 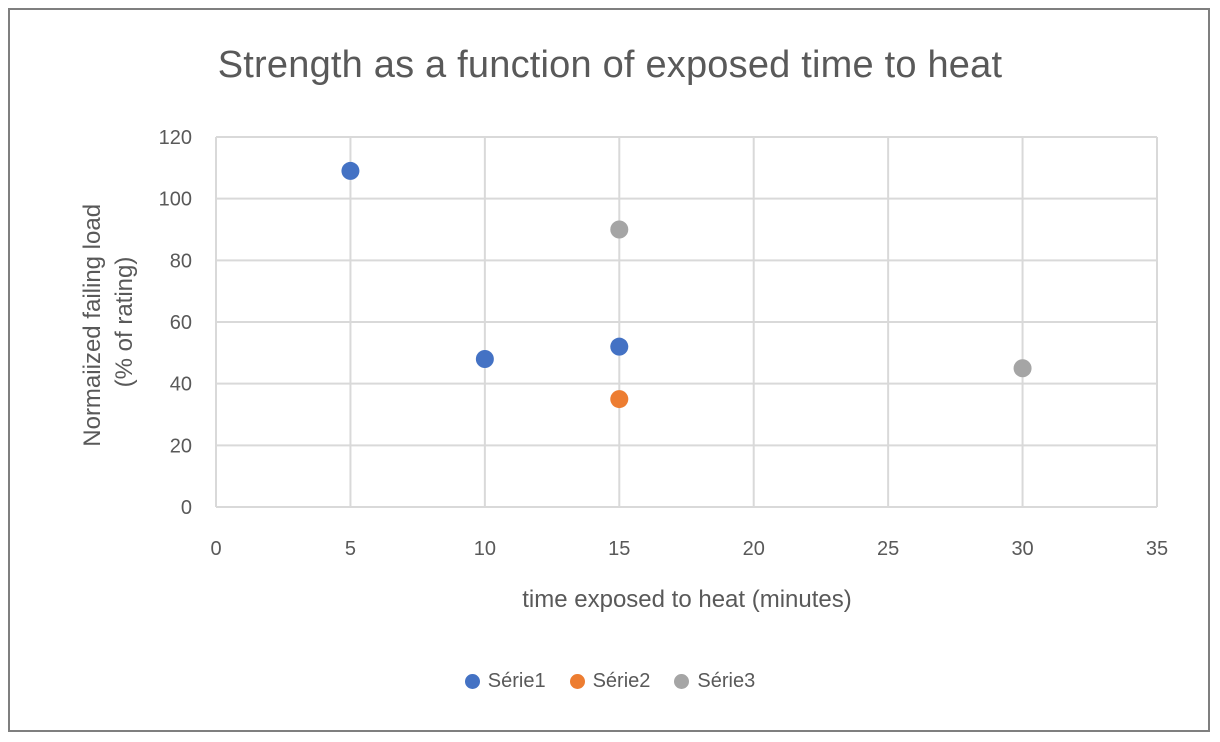 What do you see at coordinates (181, 385) in the screenshot?
I see `y-tick-label: 40` at bounding box center [181, 385].